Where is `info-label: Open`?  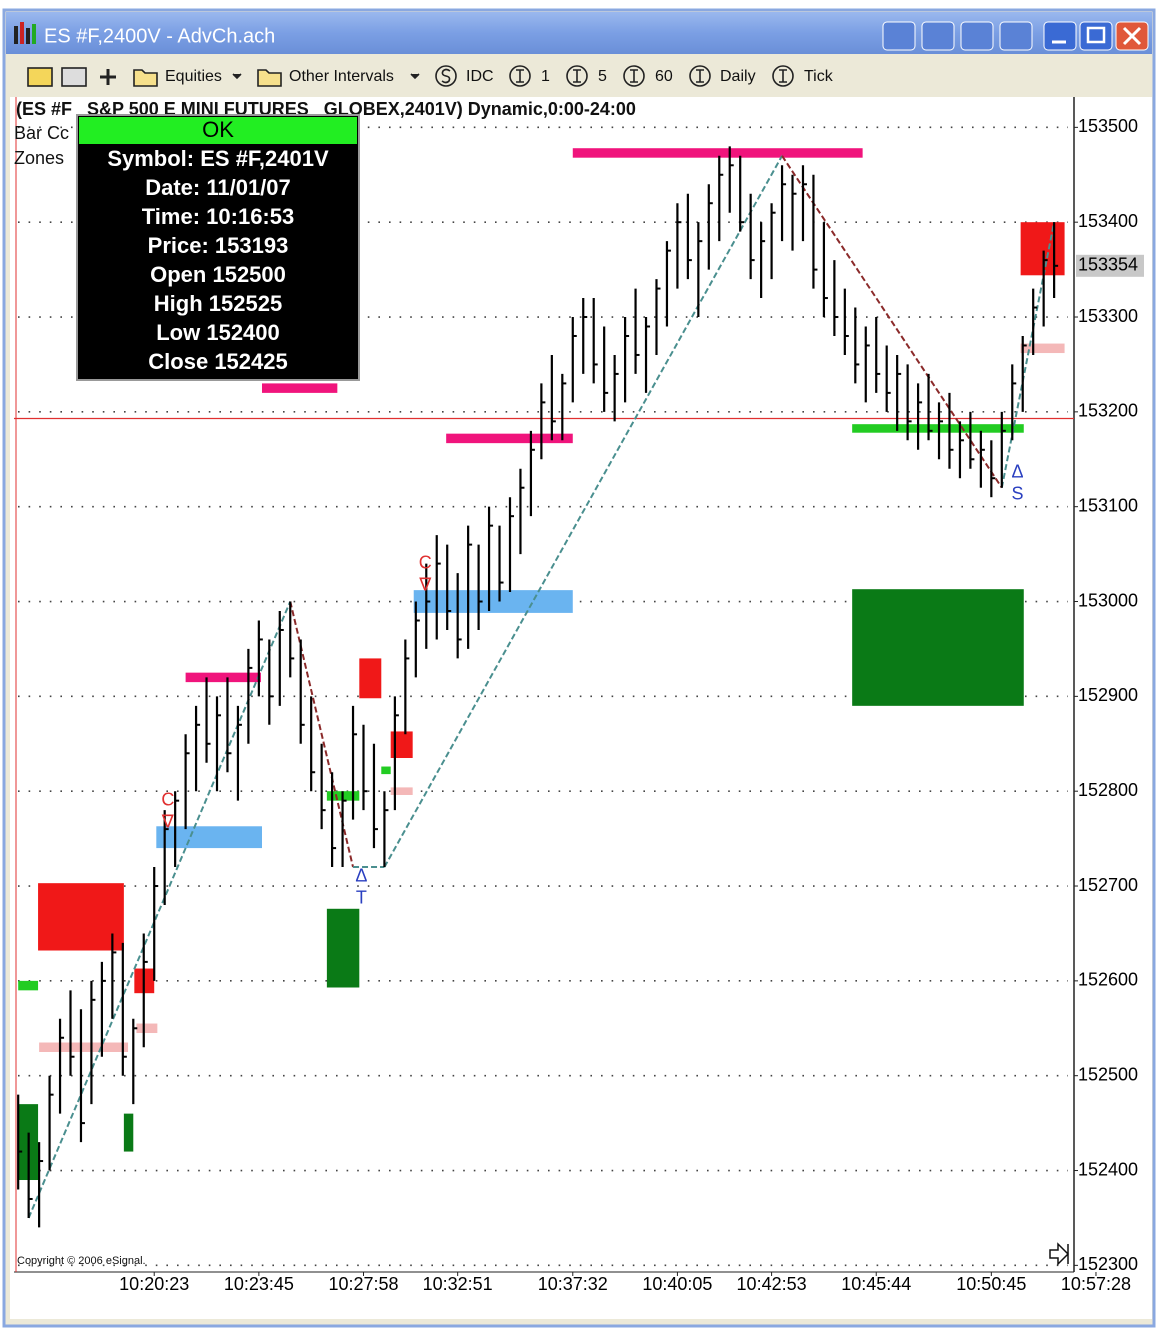 info-label: Open is located at coordinates (178, 274).